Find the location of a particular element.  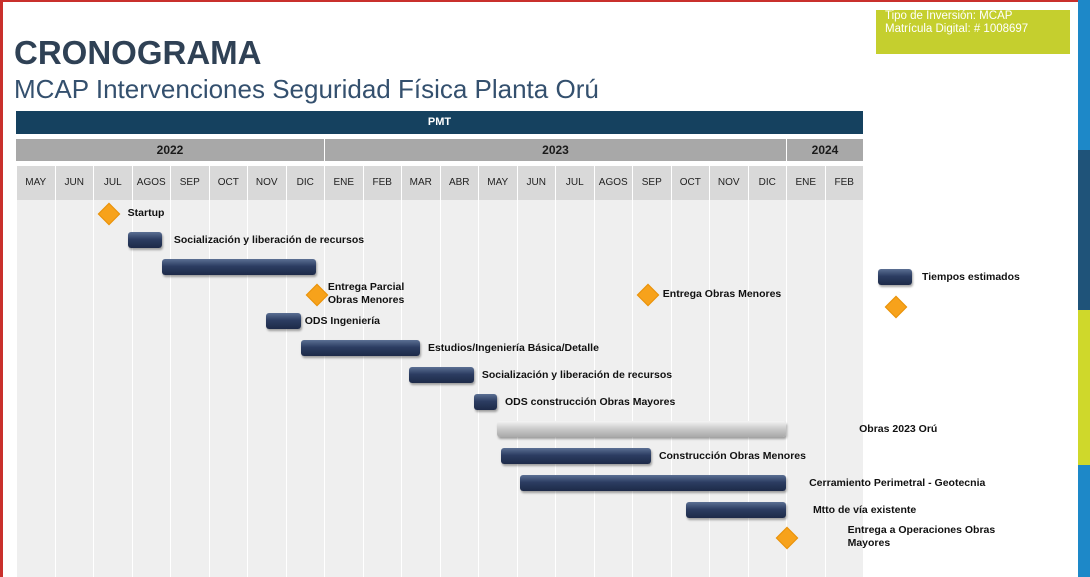

legend-label: Tiempos estimados is located at coordinates (971, 277).